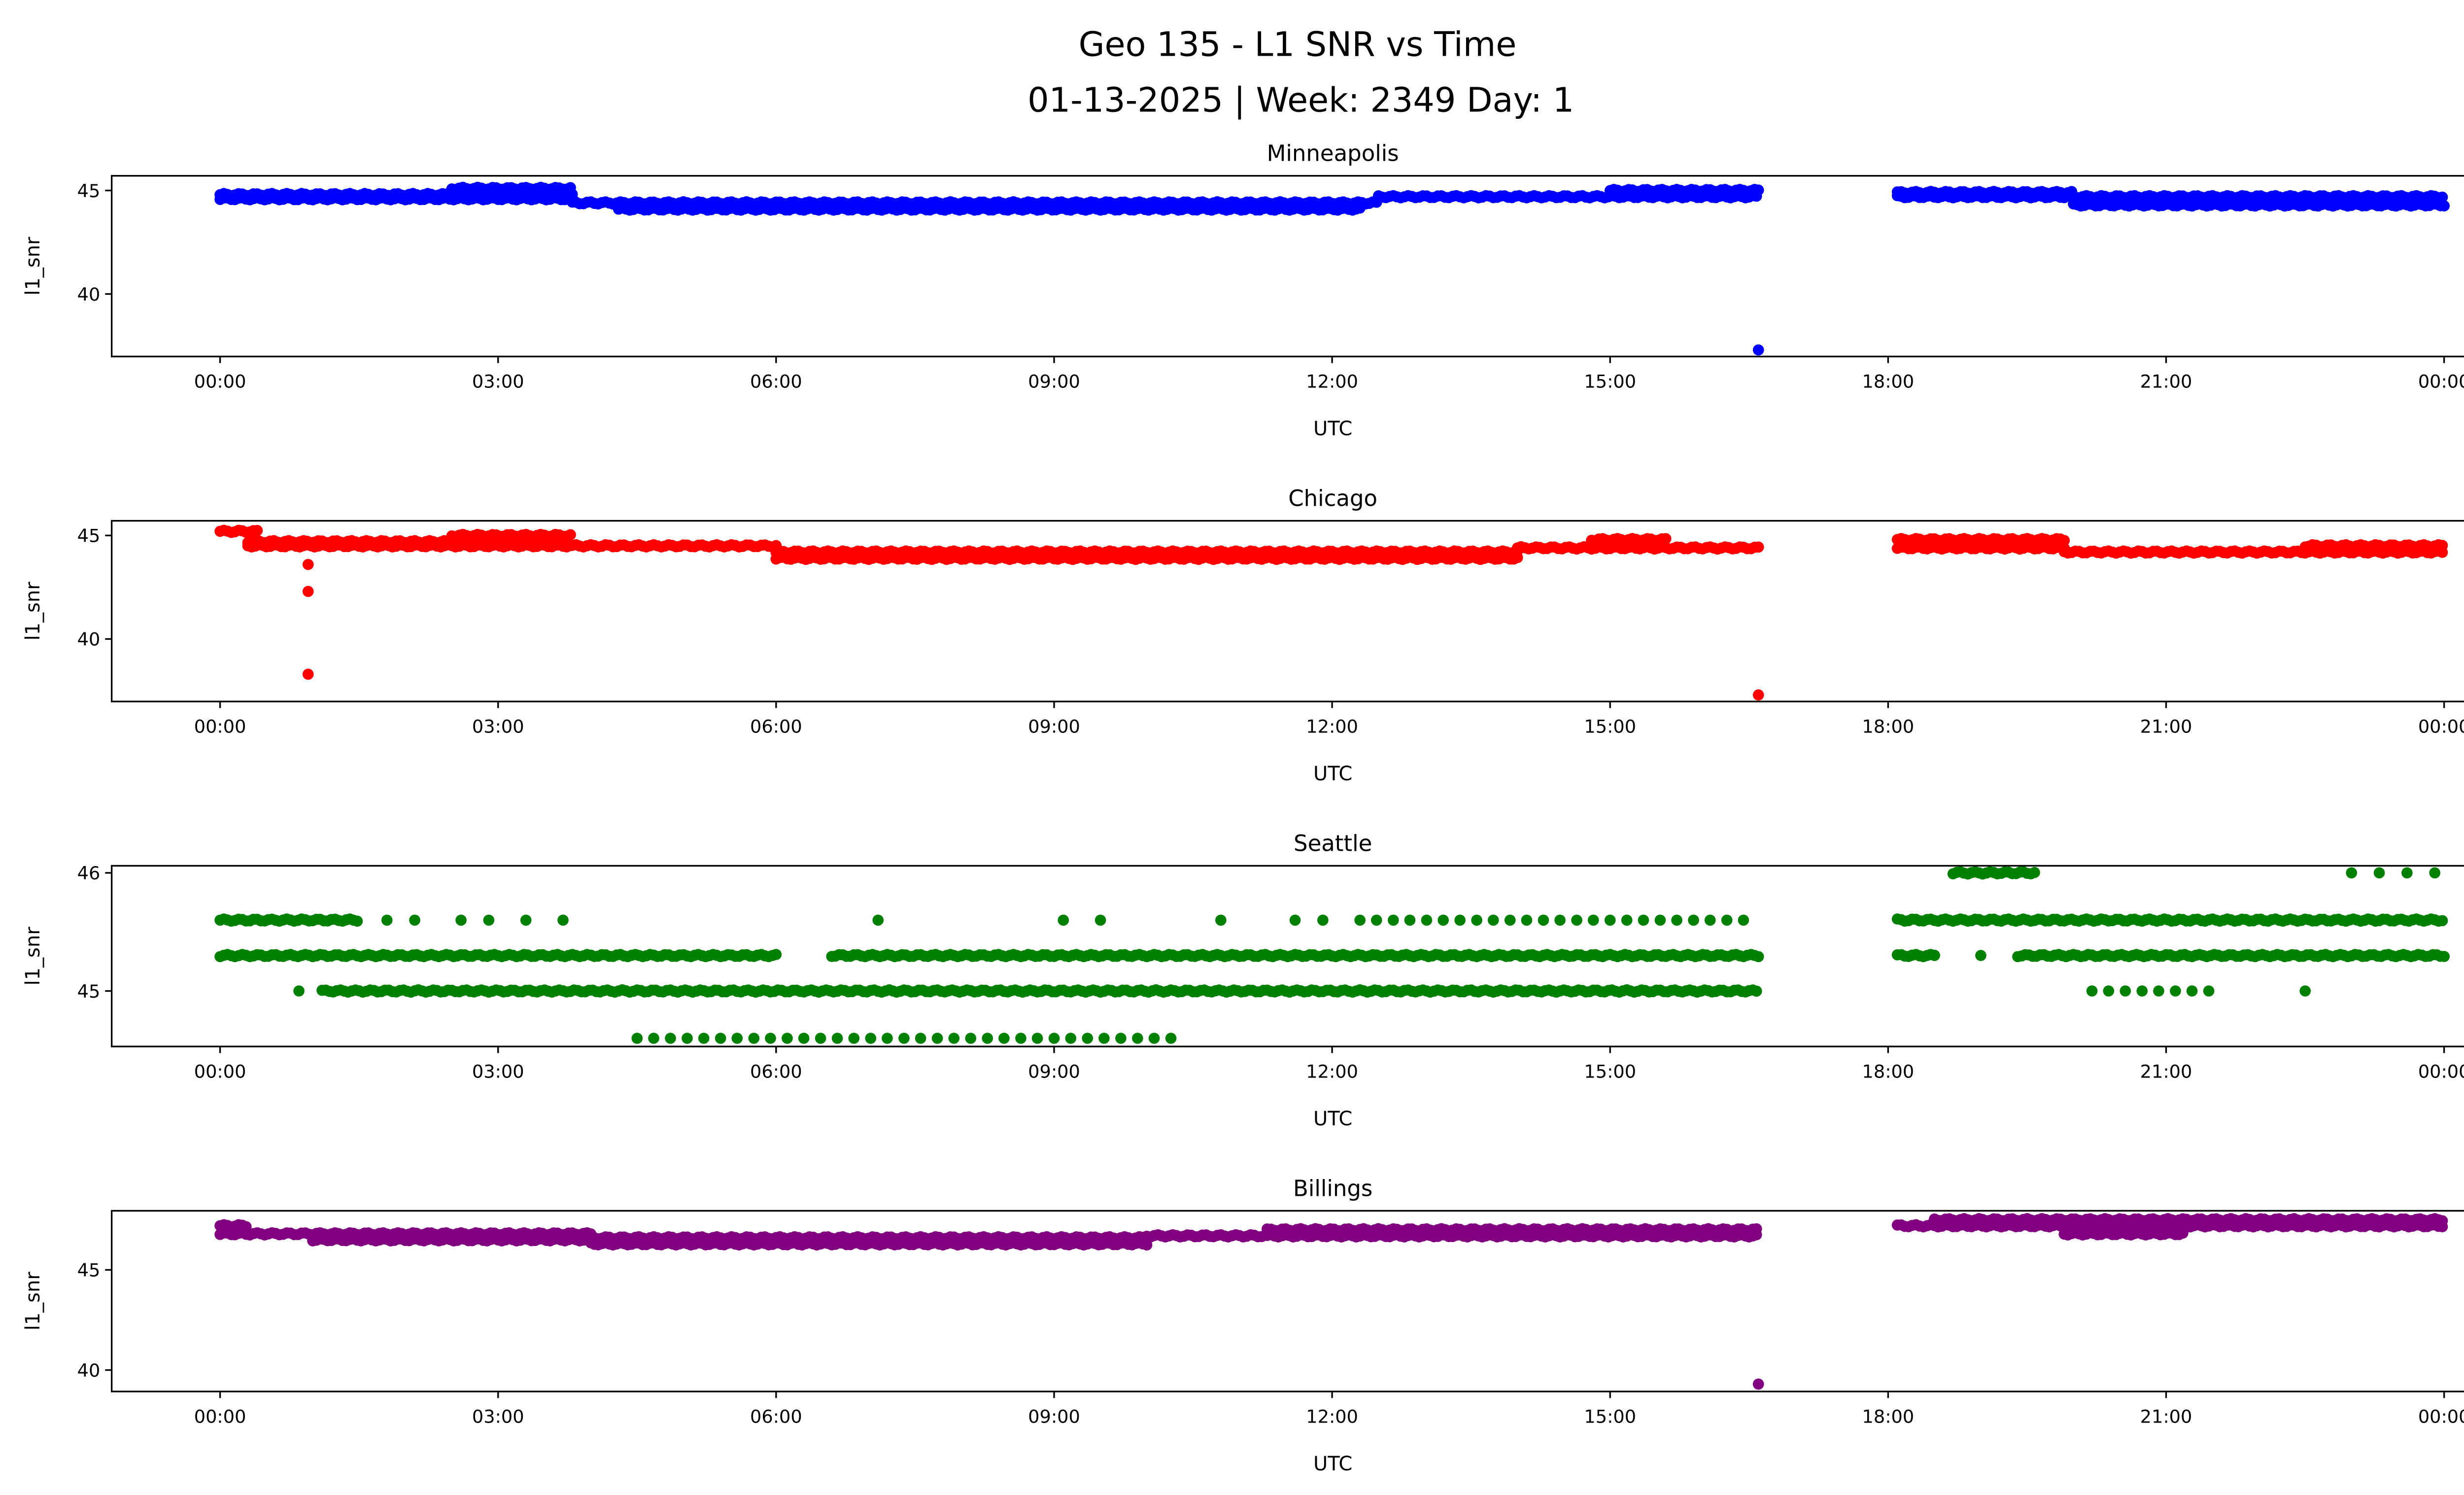 The height and width of the screenshot is (1495, 2464). I want to click on subplot-title: Minneapolis, so click(1333, 153).